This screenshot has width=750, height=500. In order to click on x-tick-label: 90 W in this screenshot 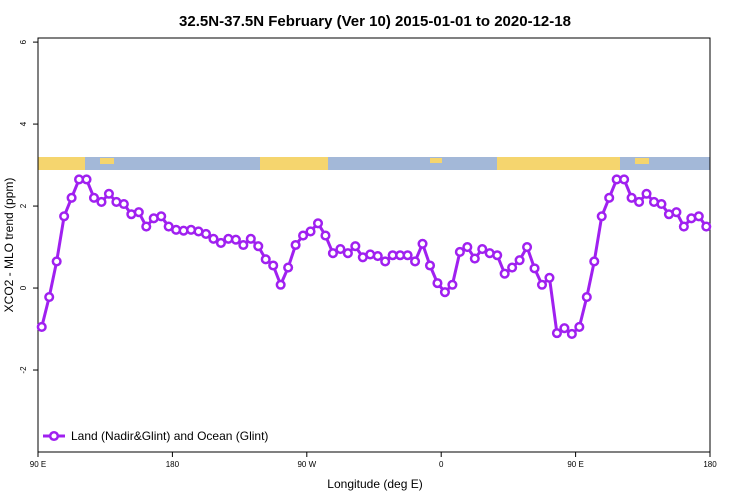, I will do `click(306, 464)`.